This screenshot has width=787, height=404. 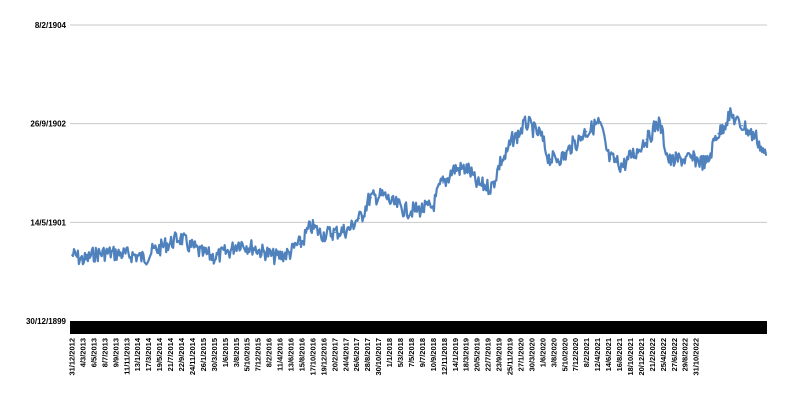 I want to click on x-tick-label: 22/7/2019, so click(x=488, y=354).